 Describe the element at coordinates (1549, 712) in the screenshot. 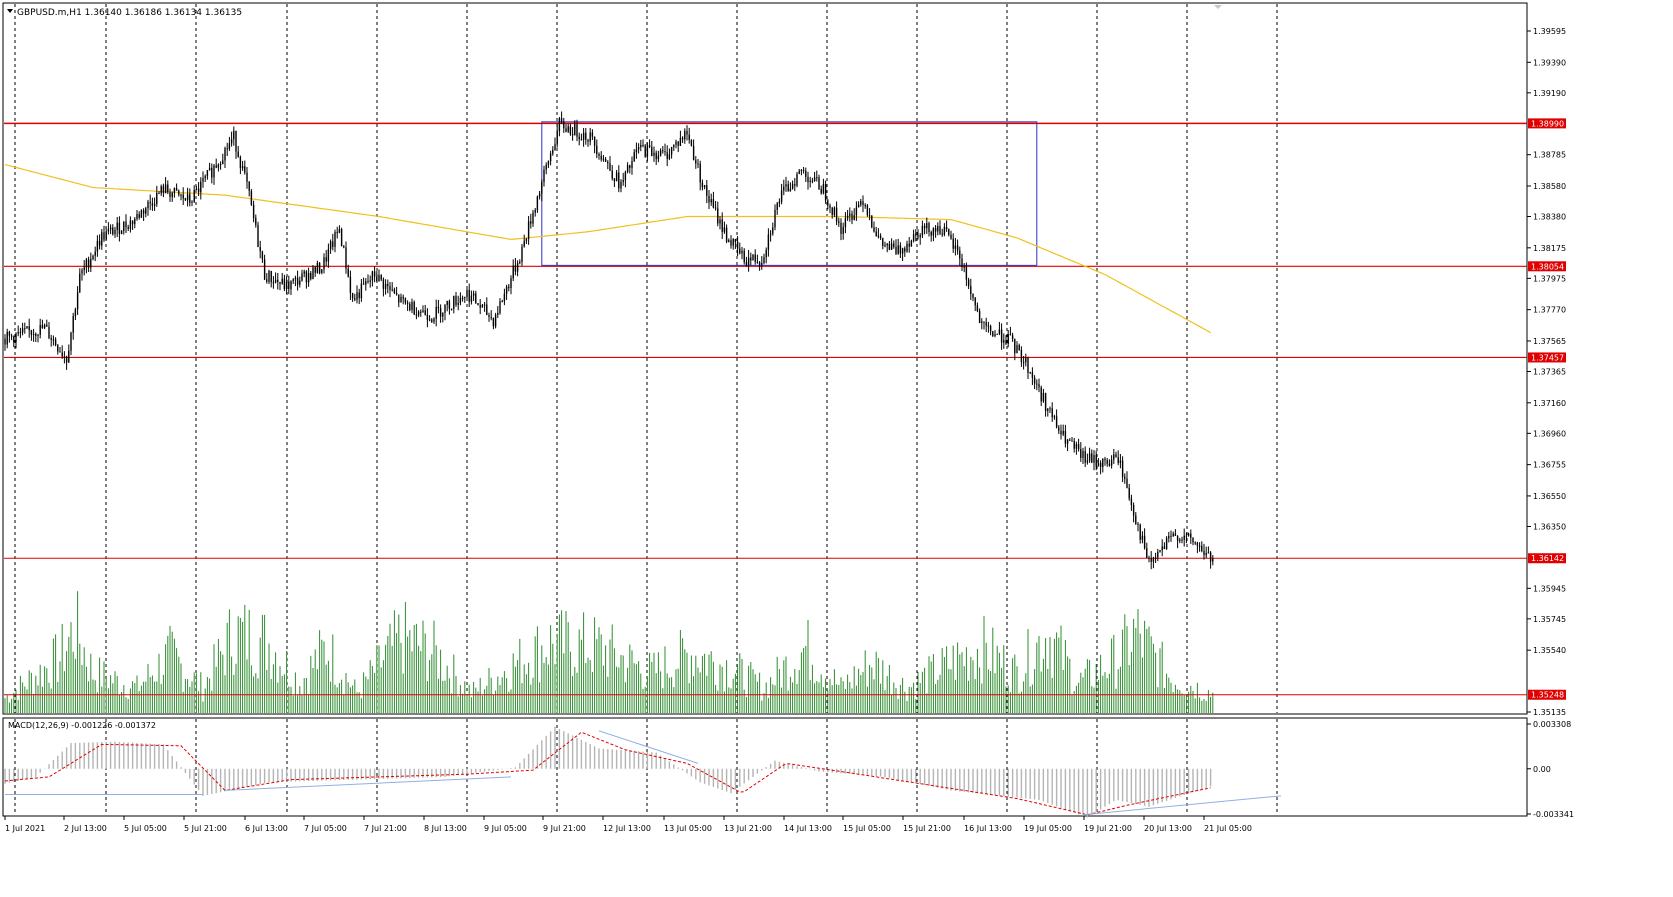

I see `price-tick-label: 1.35135` at that location.